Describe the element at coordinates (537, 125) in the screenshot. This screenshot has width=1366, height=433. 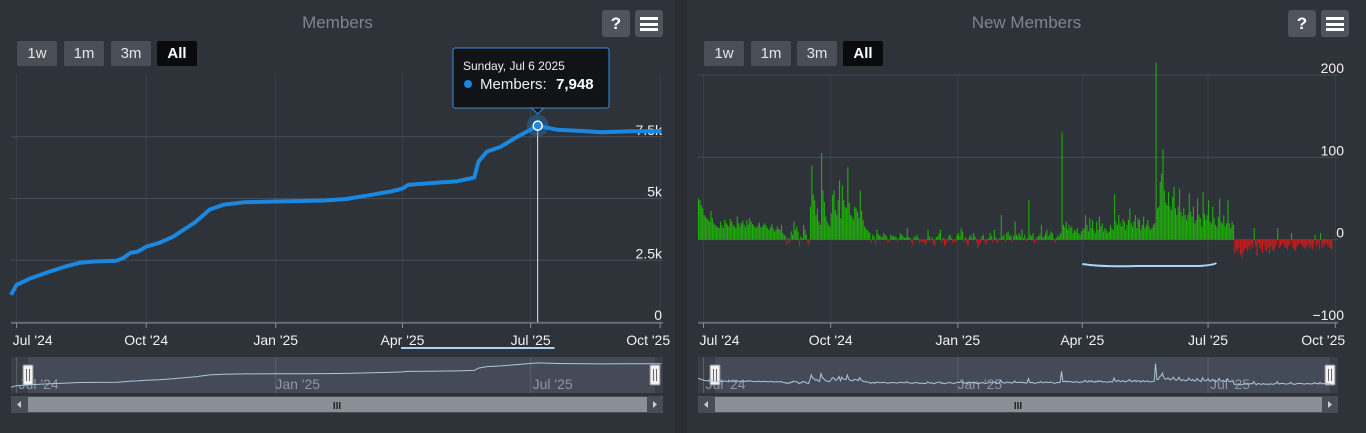
I see `hover-point` at that location.